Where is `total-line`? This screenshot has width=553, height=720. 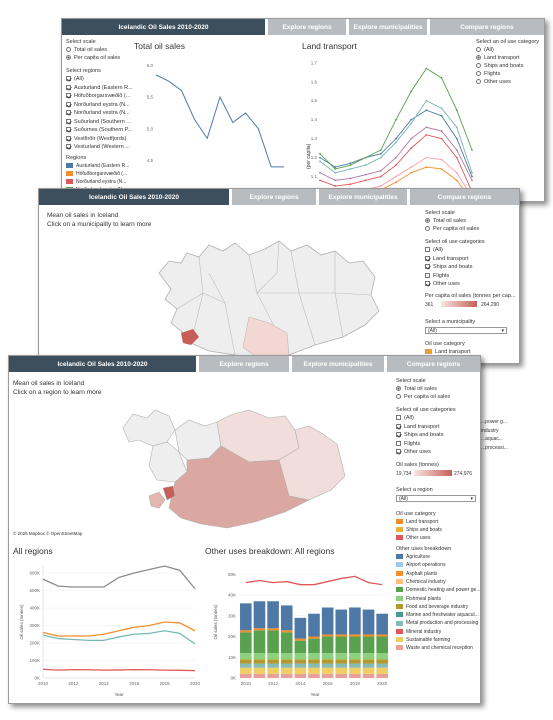
total-line is located at coordinates (314, 580).